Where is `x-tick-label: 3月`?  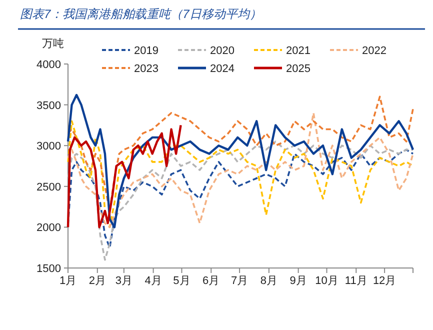 x-tick-label: 3月 is located at coordinates (123, 281).